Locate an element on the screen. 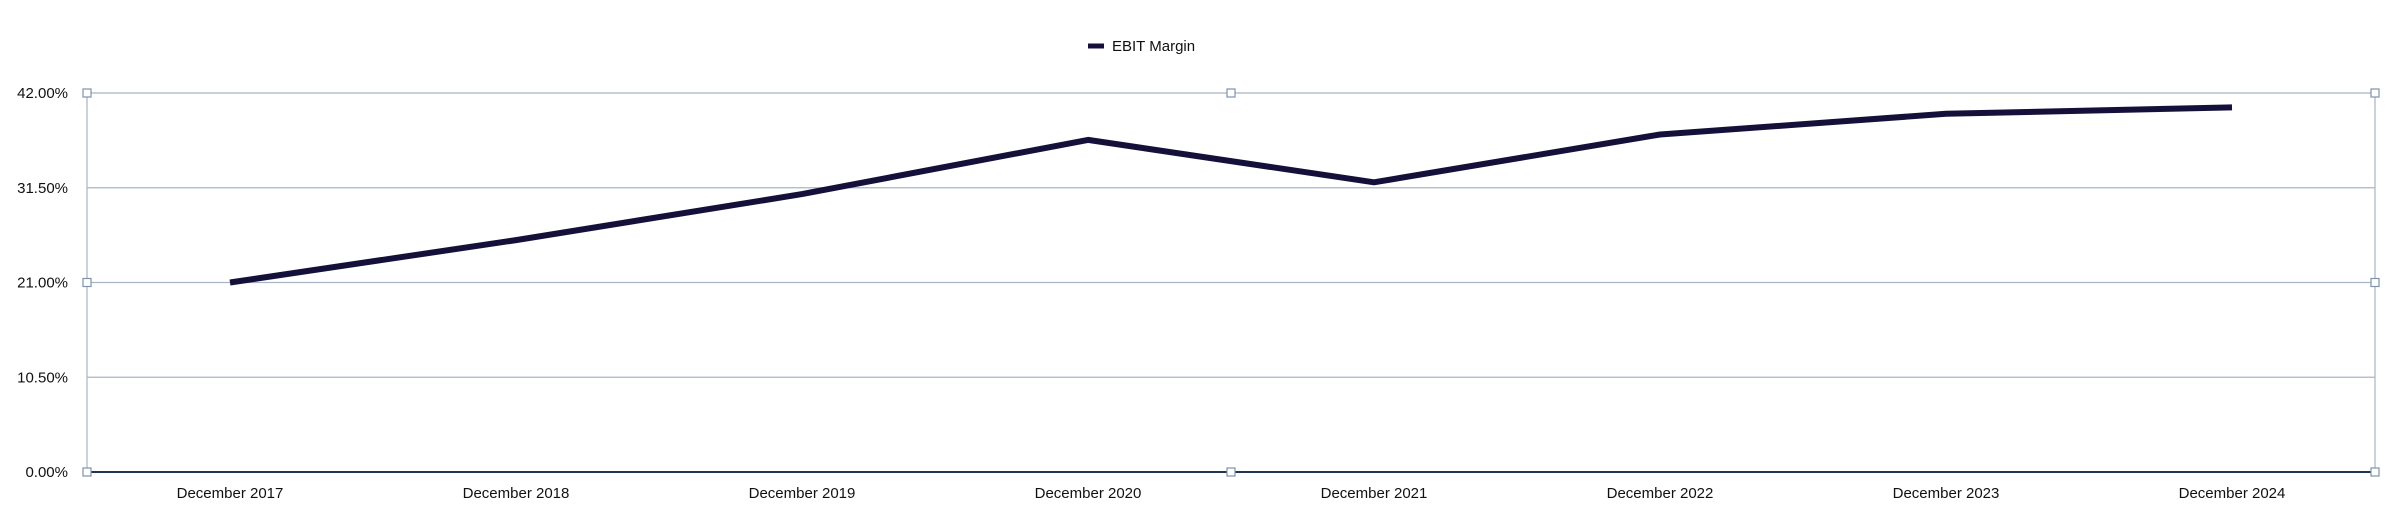 The image size is (2400, 524). x-tick-label: December 2019 is located at coordinates (802, 493).